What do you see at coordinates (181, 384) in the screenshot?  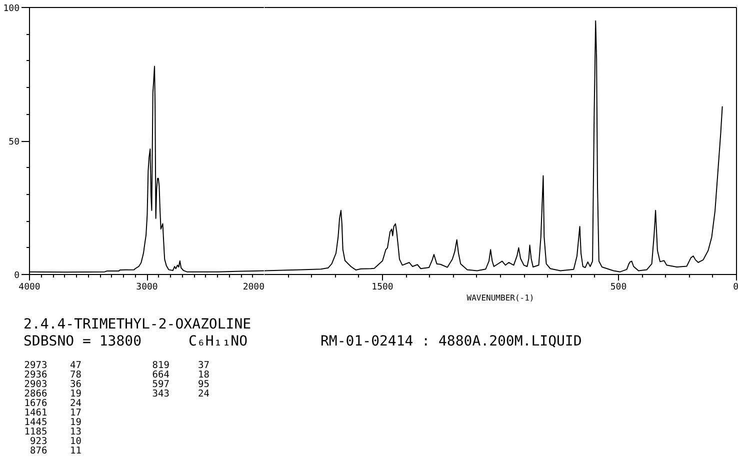 I see `text: 597 95` at bounding box center [181, 384].